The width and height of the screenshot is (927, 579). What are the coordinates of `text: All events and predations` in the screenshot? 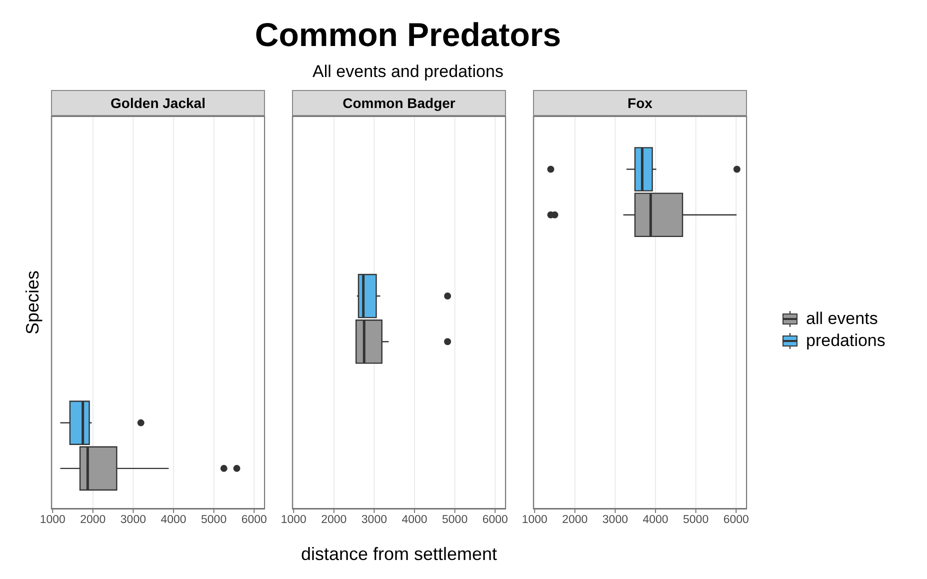 It's located at (408, 72).